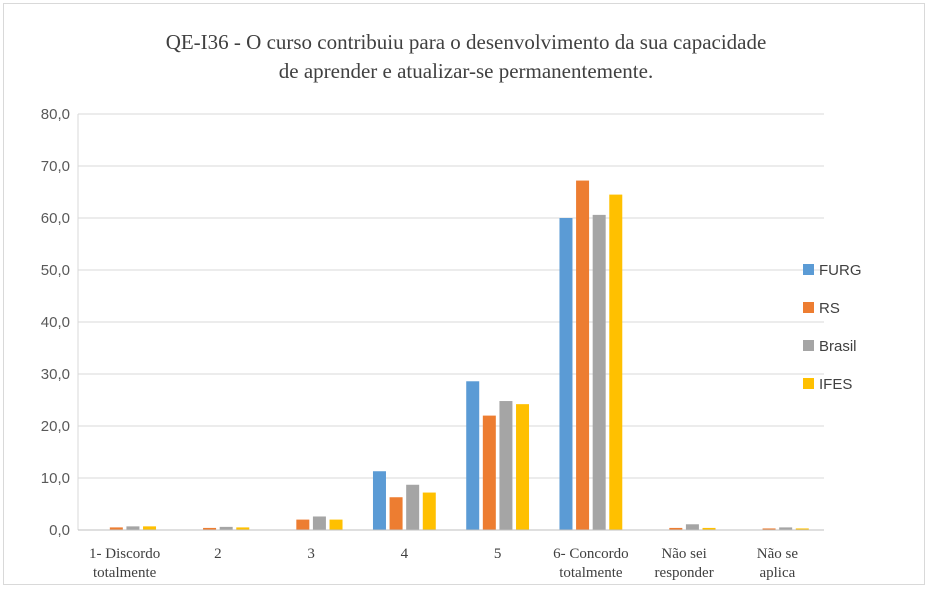  I want to click on y-tick-label: 50,0, so click(55, 270).